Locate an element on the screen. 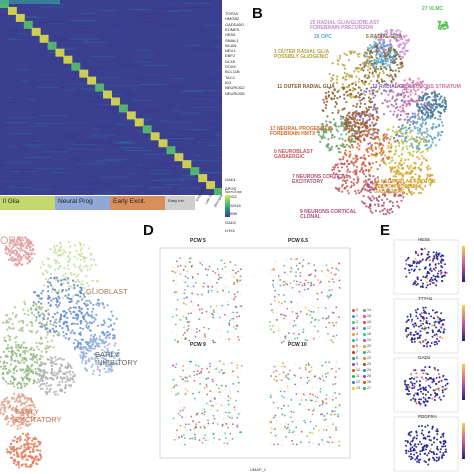 The height and width of the screenshot is (474, 474). legend-text: 23 is located at coordinates (369, 364).